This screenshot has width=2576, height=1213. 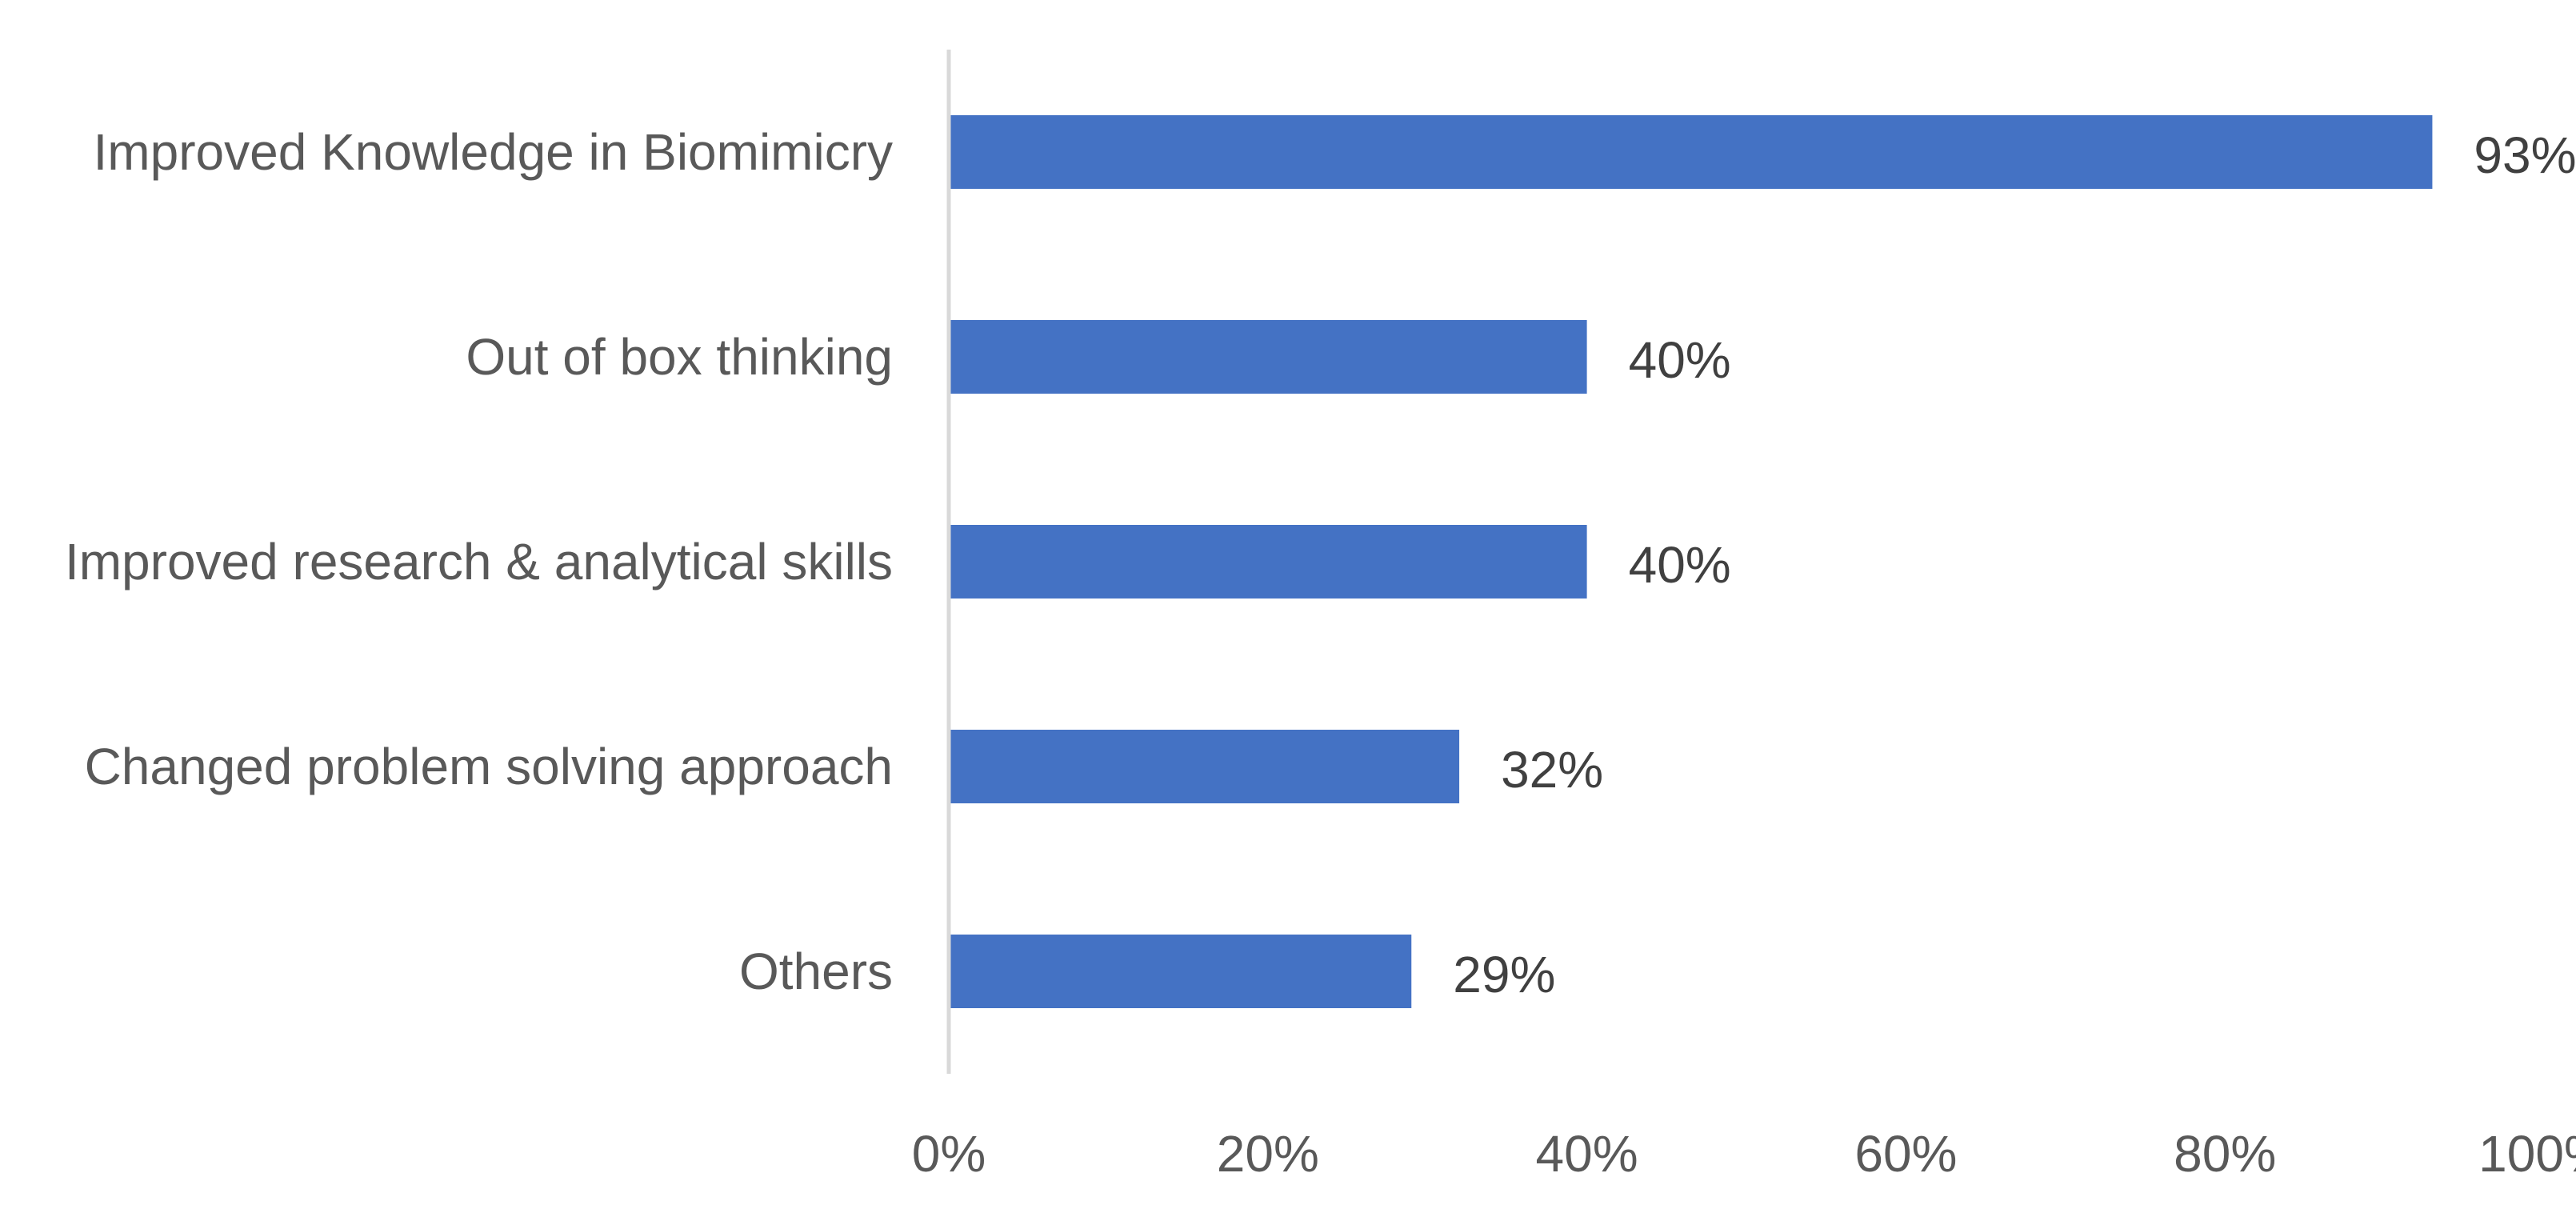 I want to click on data-label-others: 29%, so click(x=1504, y=975).